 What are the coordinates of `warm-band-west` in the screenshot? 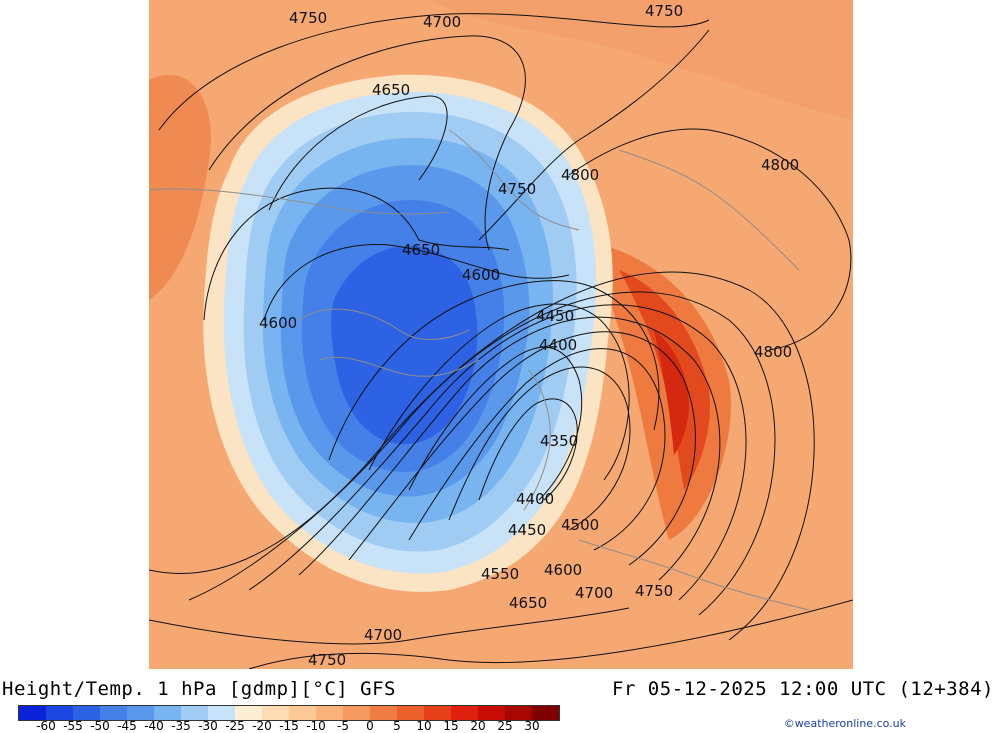 It's located at (180, 187).